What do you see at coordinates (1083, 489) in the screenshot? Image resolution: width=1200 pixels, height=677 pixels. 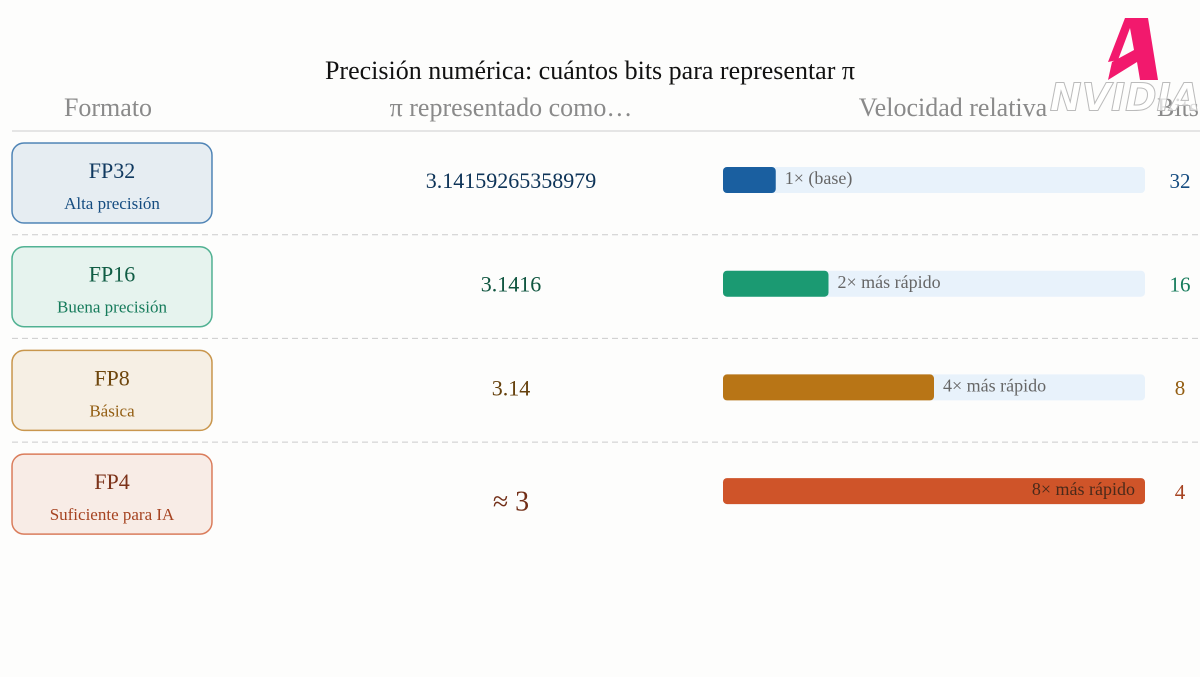 I see `speed-label: 8× más rápido` at bounding box center [1083, 489].